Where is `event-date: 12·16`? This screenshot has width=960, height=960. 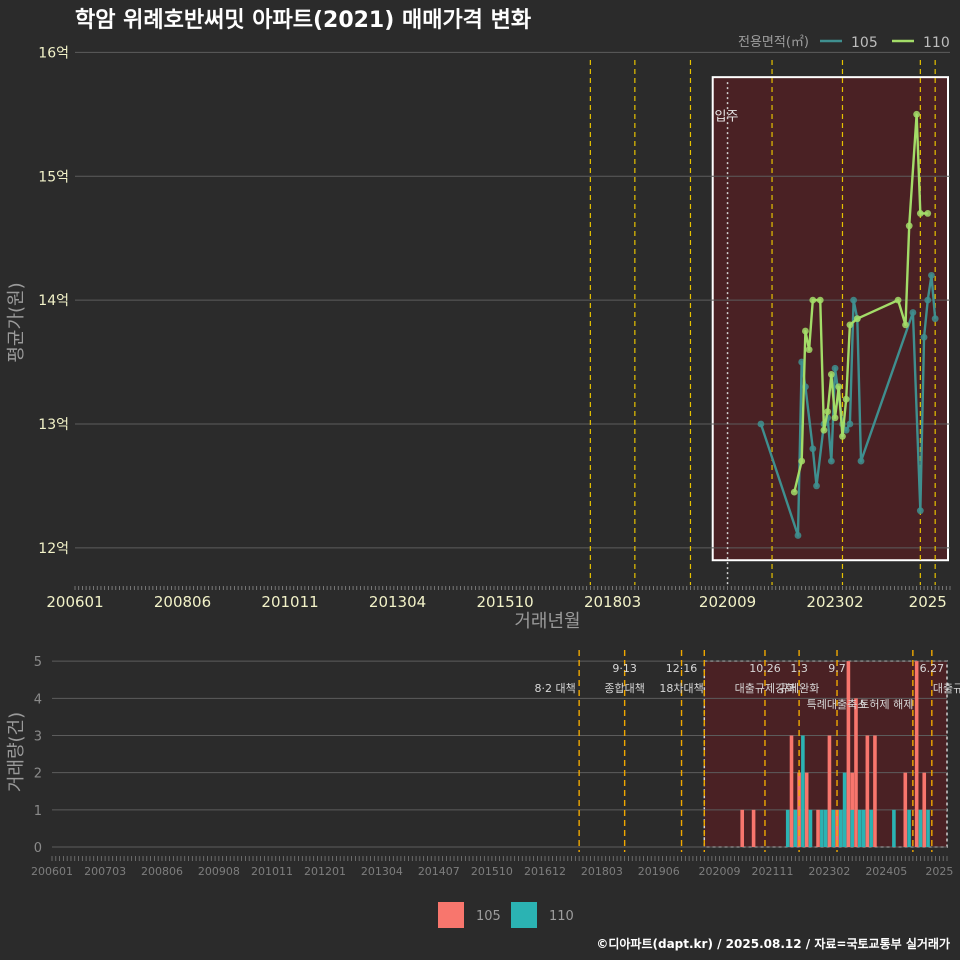 event-date: 12·16 is located at coordinates (682, 668).